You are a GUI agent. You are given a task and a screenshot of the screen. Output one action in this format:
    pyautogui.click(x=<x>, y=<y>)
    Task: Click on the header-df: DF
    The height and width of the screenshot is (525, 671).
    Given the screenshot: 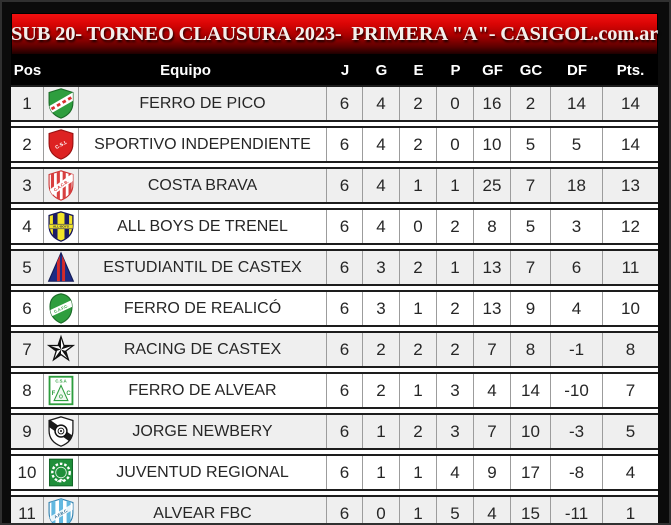 What is the action you would take?
    pyautogui.click(x=577, y=70)
    